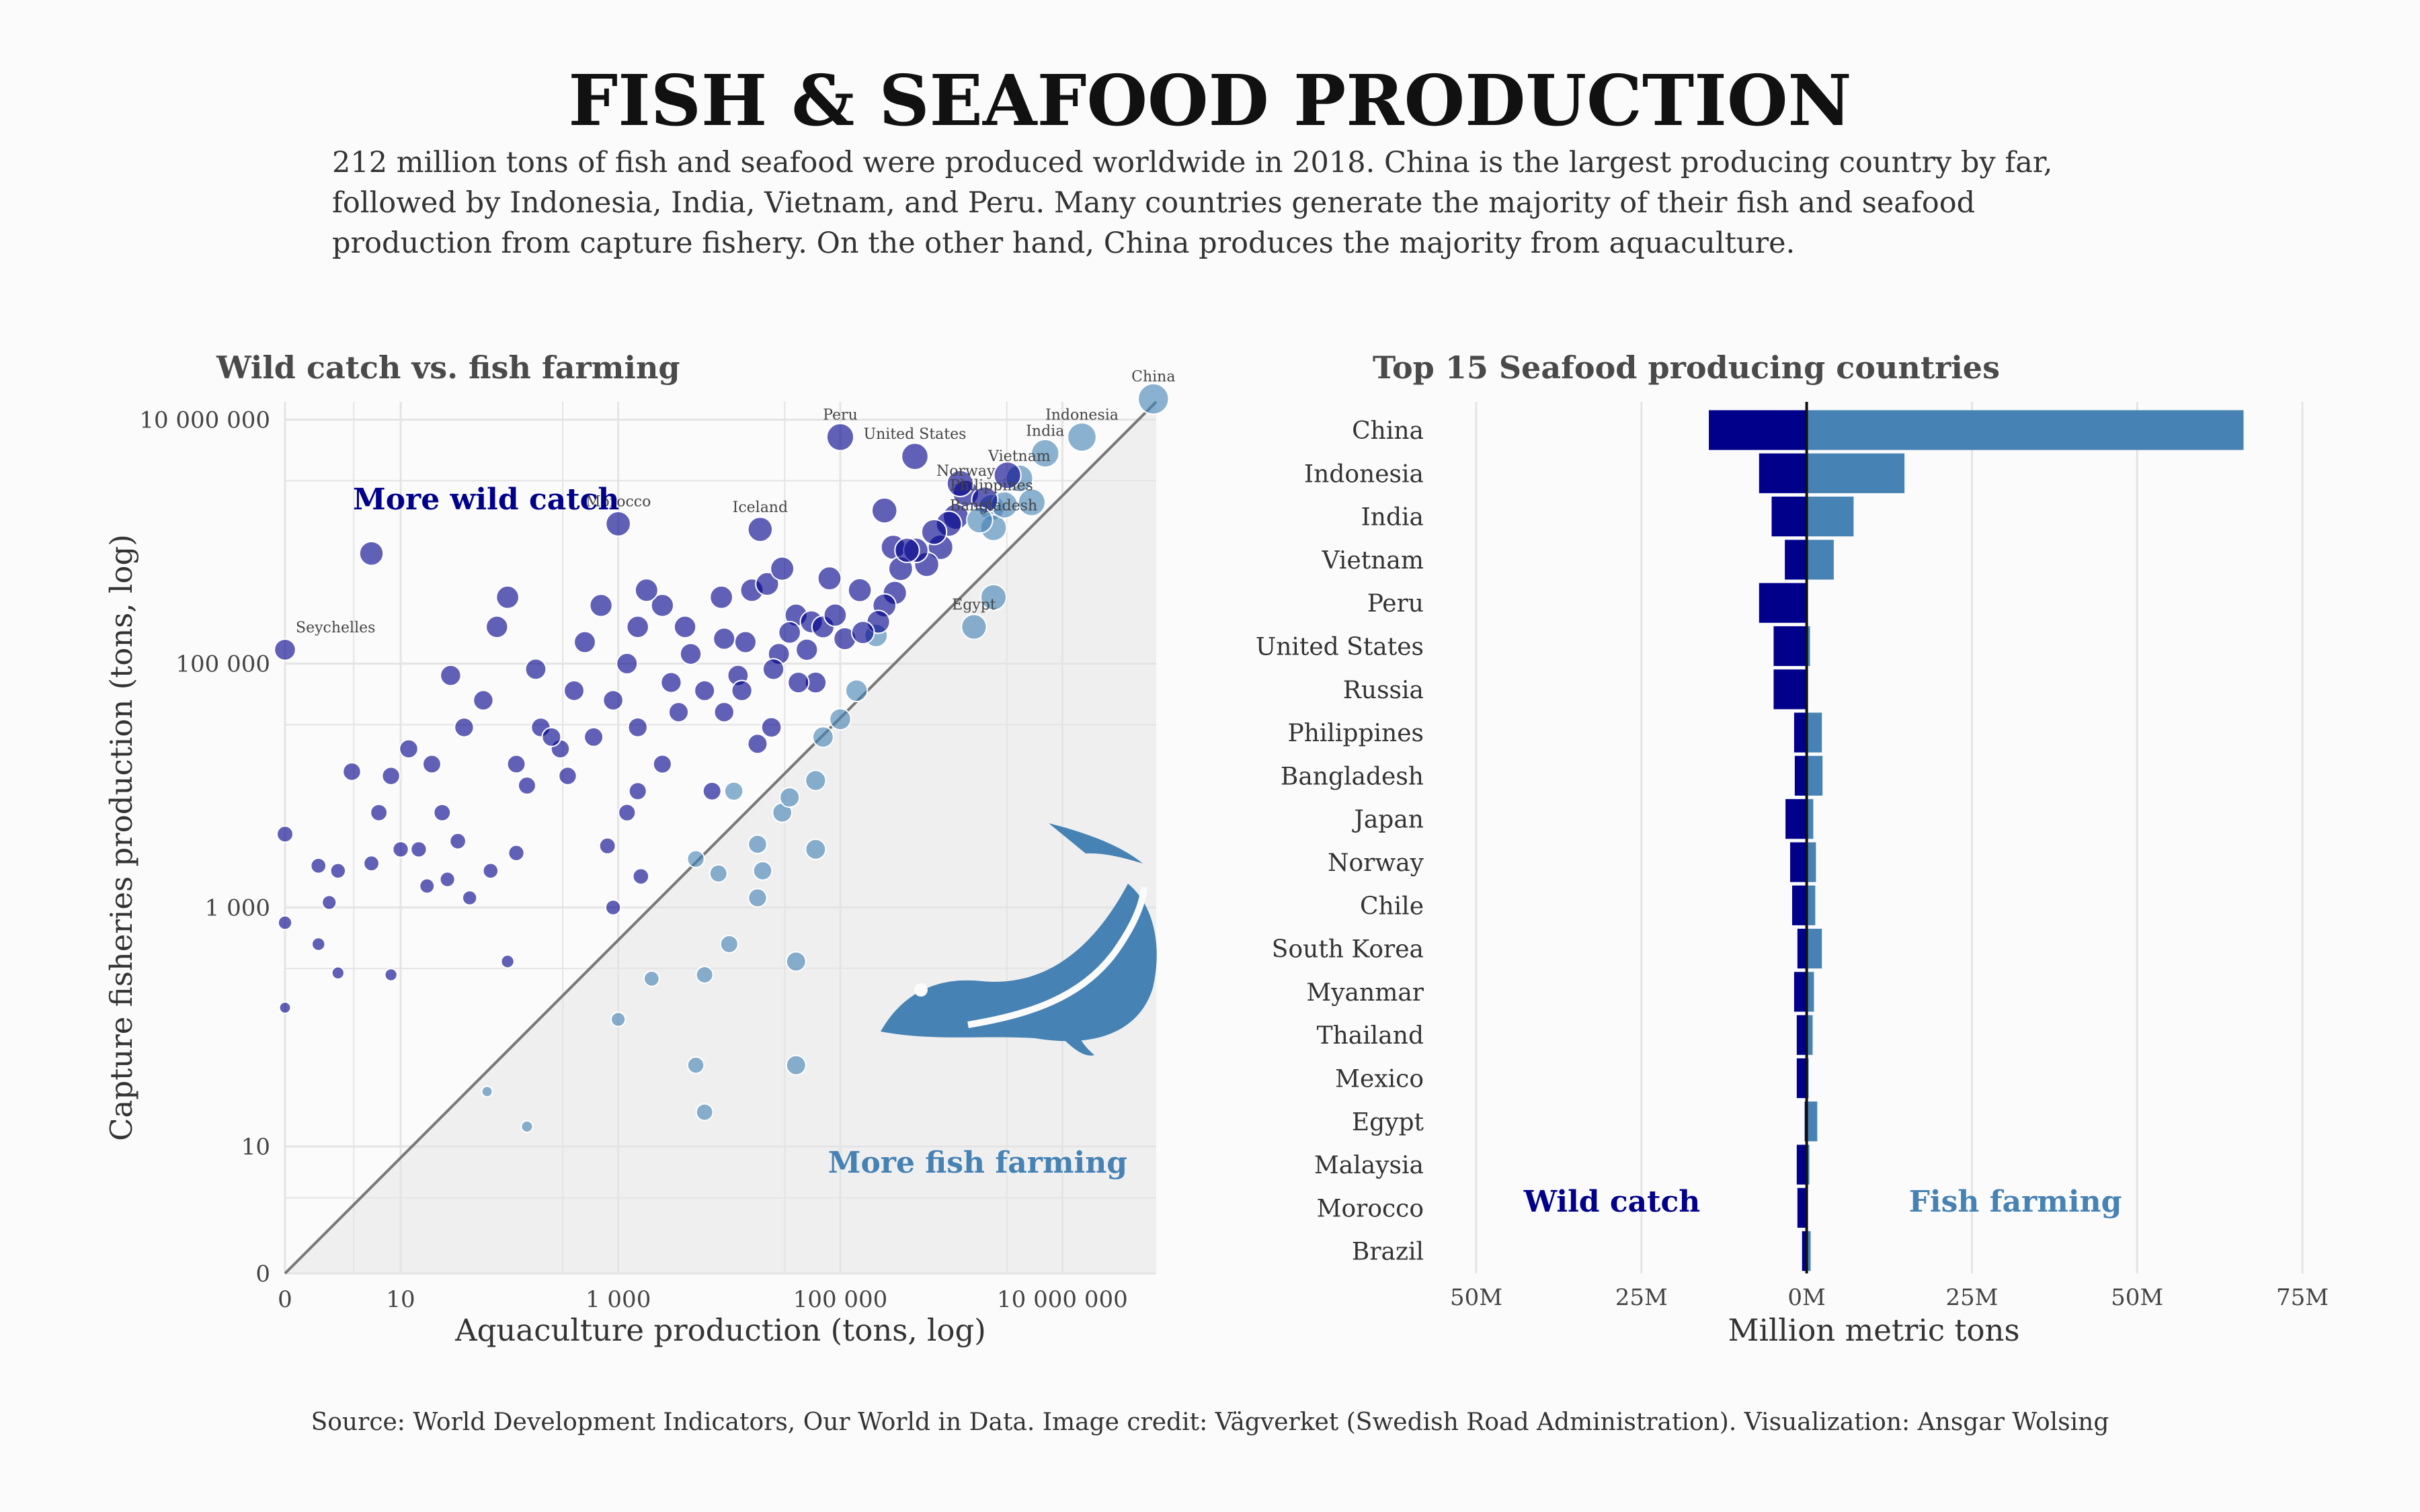  Describe the element at coordinates (1153, 378) in the screenshot. I see `point-label: China` at that location.